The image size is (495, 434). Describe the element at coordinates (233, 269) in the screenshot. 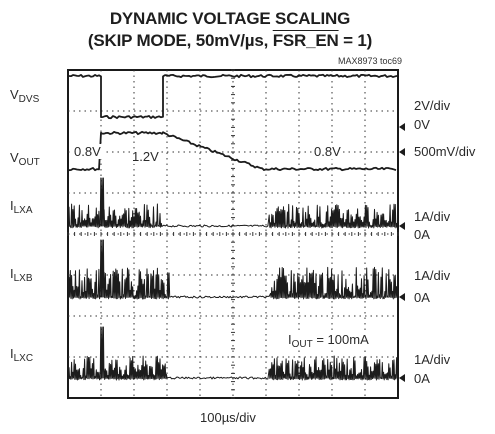

I see `trace-ilxb` at that location.